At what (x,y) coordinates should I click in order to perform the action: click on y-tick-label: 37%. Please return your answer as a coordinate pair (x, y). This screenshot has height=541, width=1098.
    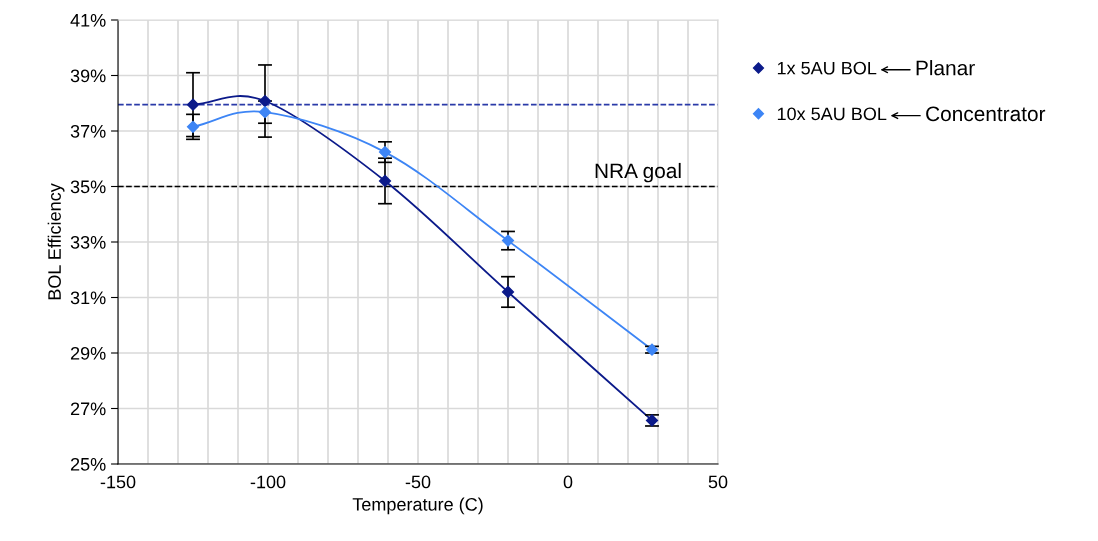
    Looking at the image, I should click on (88, 131).